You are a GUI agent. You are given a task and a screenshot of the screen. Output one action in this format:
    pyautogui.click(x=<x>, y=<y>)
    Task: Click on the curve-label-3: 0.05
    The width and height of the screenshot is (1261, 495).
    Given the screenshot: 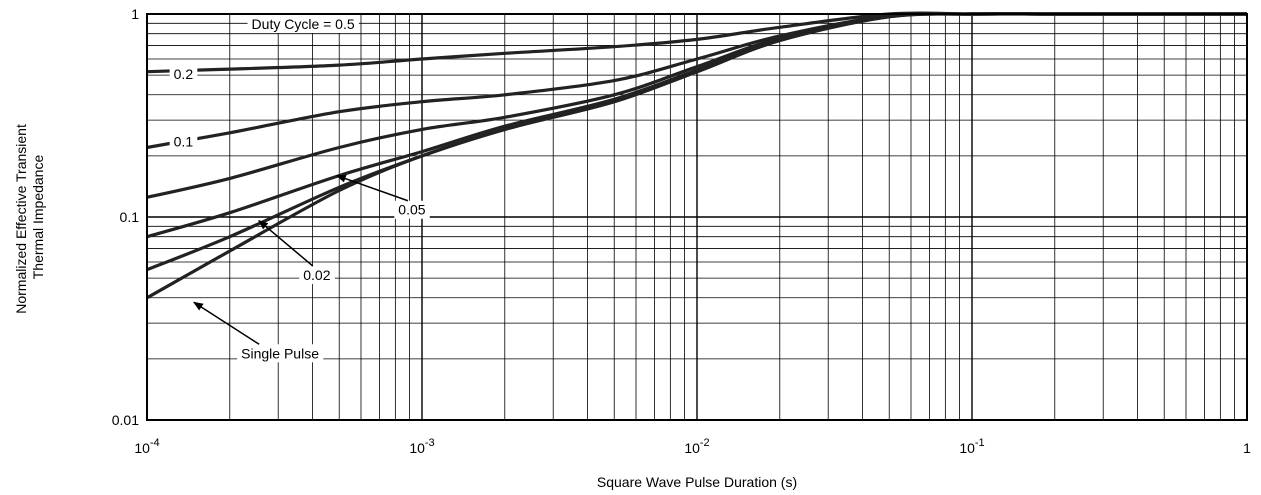 What is the action you would take?
    pyautogui.click(x=382, y=196)
    